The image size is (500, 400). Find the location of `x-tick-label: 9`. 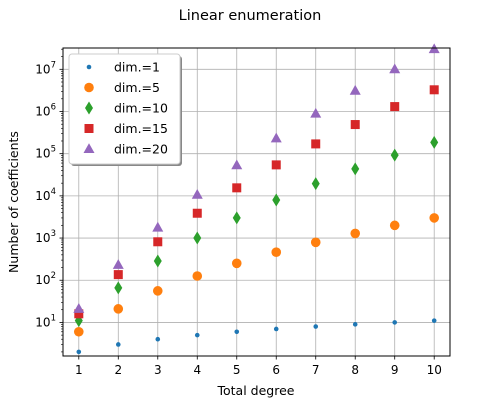

x-tick-label: 9 is located at coordinates (395, 370).